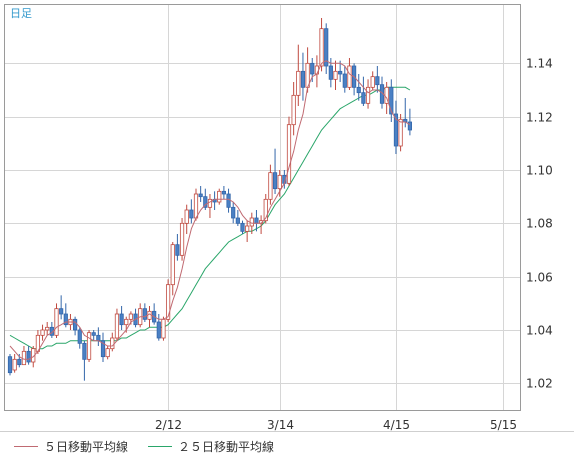  I want to click on y-tick-label: 1.06, so click(539, 278).